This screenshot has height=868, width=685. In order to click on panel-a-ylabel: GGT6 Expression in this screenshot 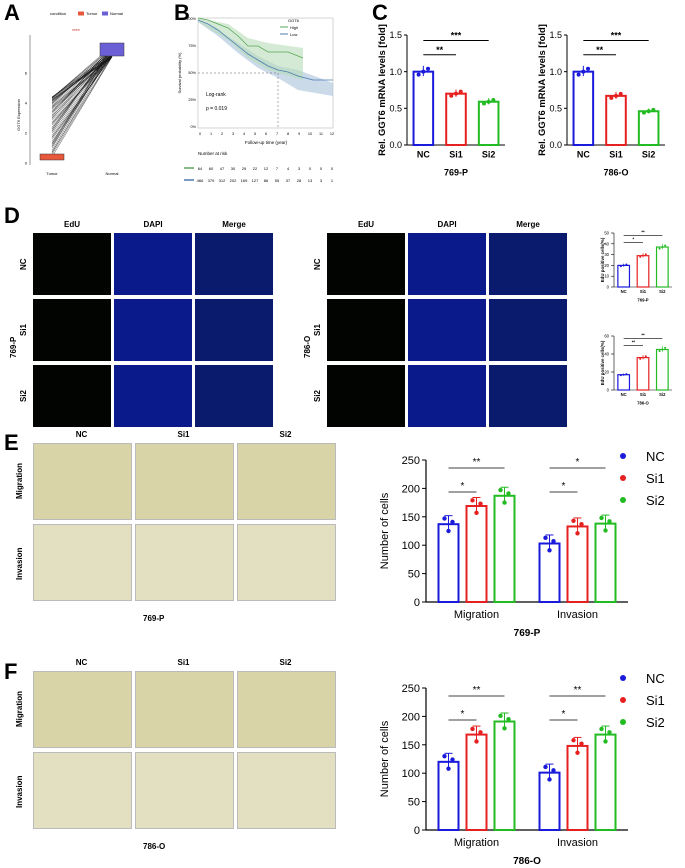, I will do `click(18, 115)`.